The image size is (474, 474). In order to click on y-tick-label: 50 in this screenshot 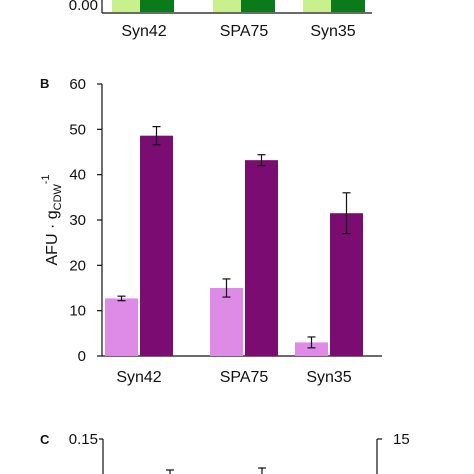, I will do `click(77, 129)`.